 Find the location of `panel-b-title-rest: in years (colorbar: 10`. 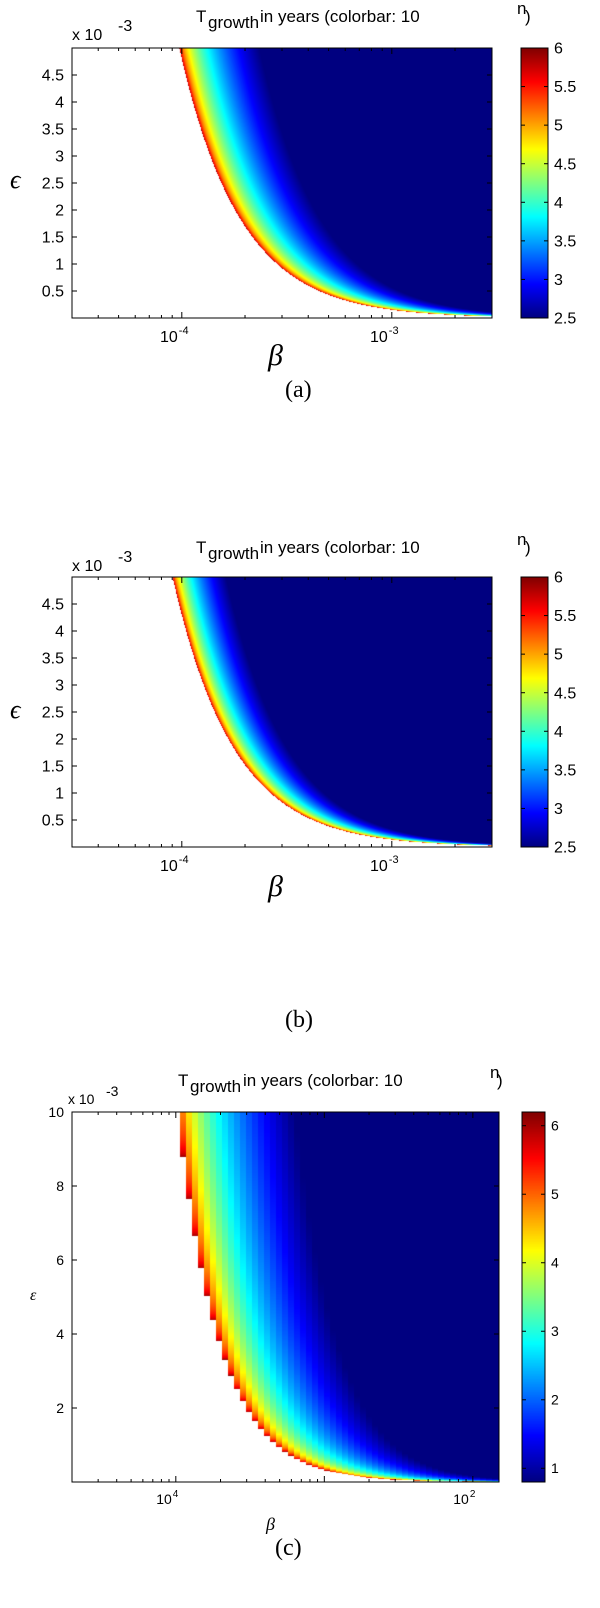

panel-b-title-rest: in years (colorbar: 10 is located at coordinates (340, 547).